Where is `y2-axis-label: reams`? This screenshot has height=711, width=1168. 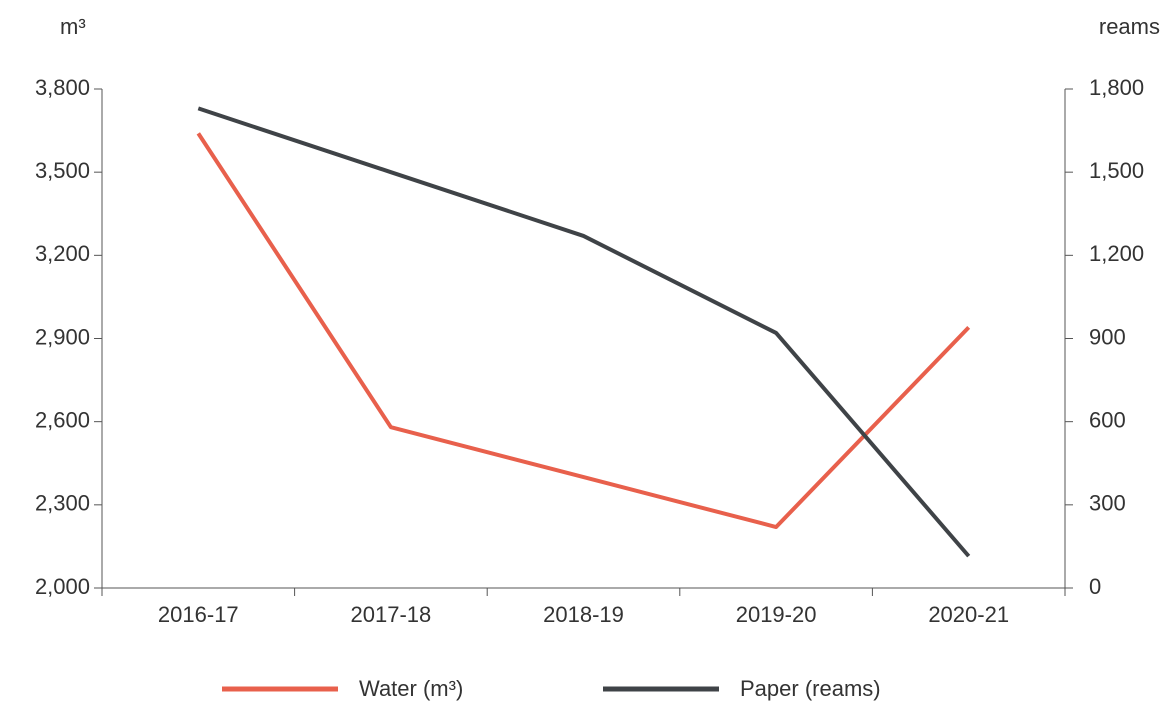
y2-axis-label: reams is located at coordinates (1129, 26).